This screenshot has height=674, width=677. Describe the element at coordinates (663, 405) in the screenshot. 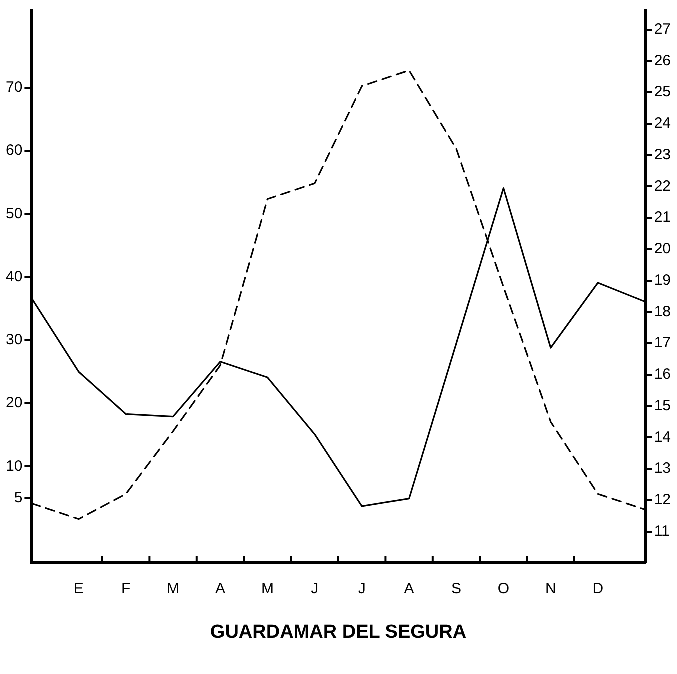

I see `y2-tick-label: 15` at that location.